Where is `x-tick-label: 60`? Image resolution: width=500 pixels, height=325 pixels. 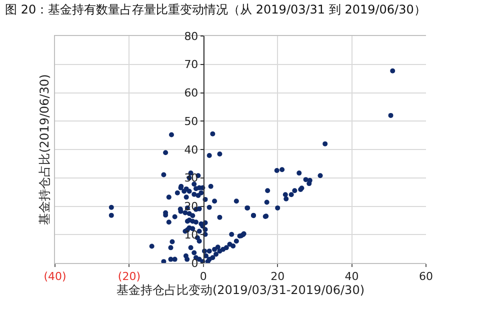
x-tick-label: 60 is located at coordinates (426, 277).